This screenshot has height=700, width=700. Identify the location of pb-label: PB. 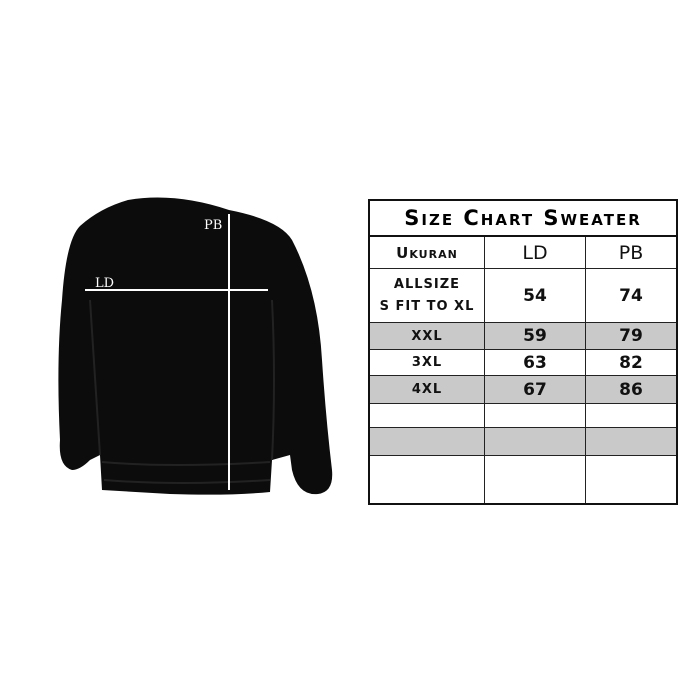
(213, 225).